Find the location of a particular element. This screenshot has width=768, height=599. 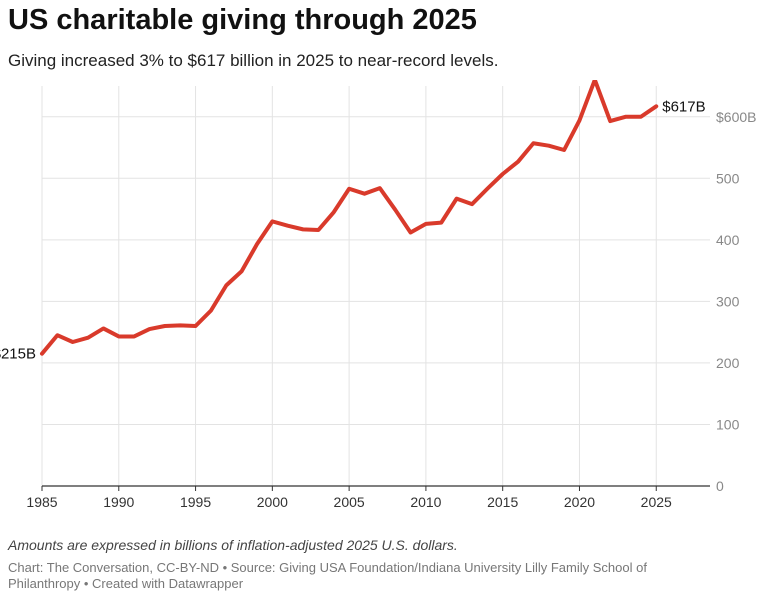

x-tick-label: 1990 is located at coordinates (118, 502).